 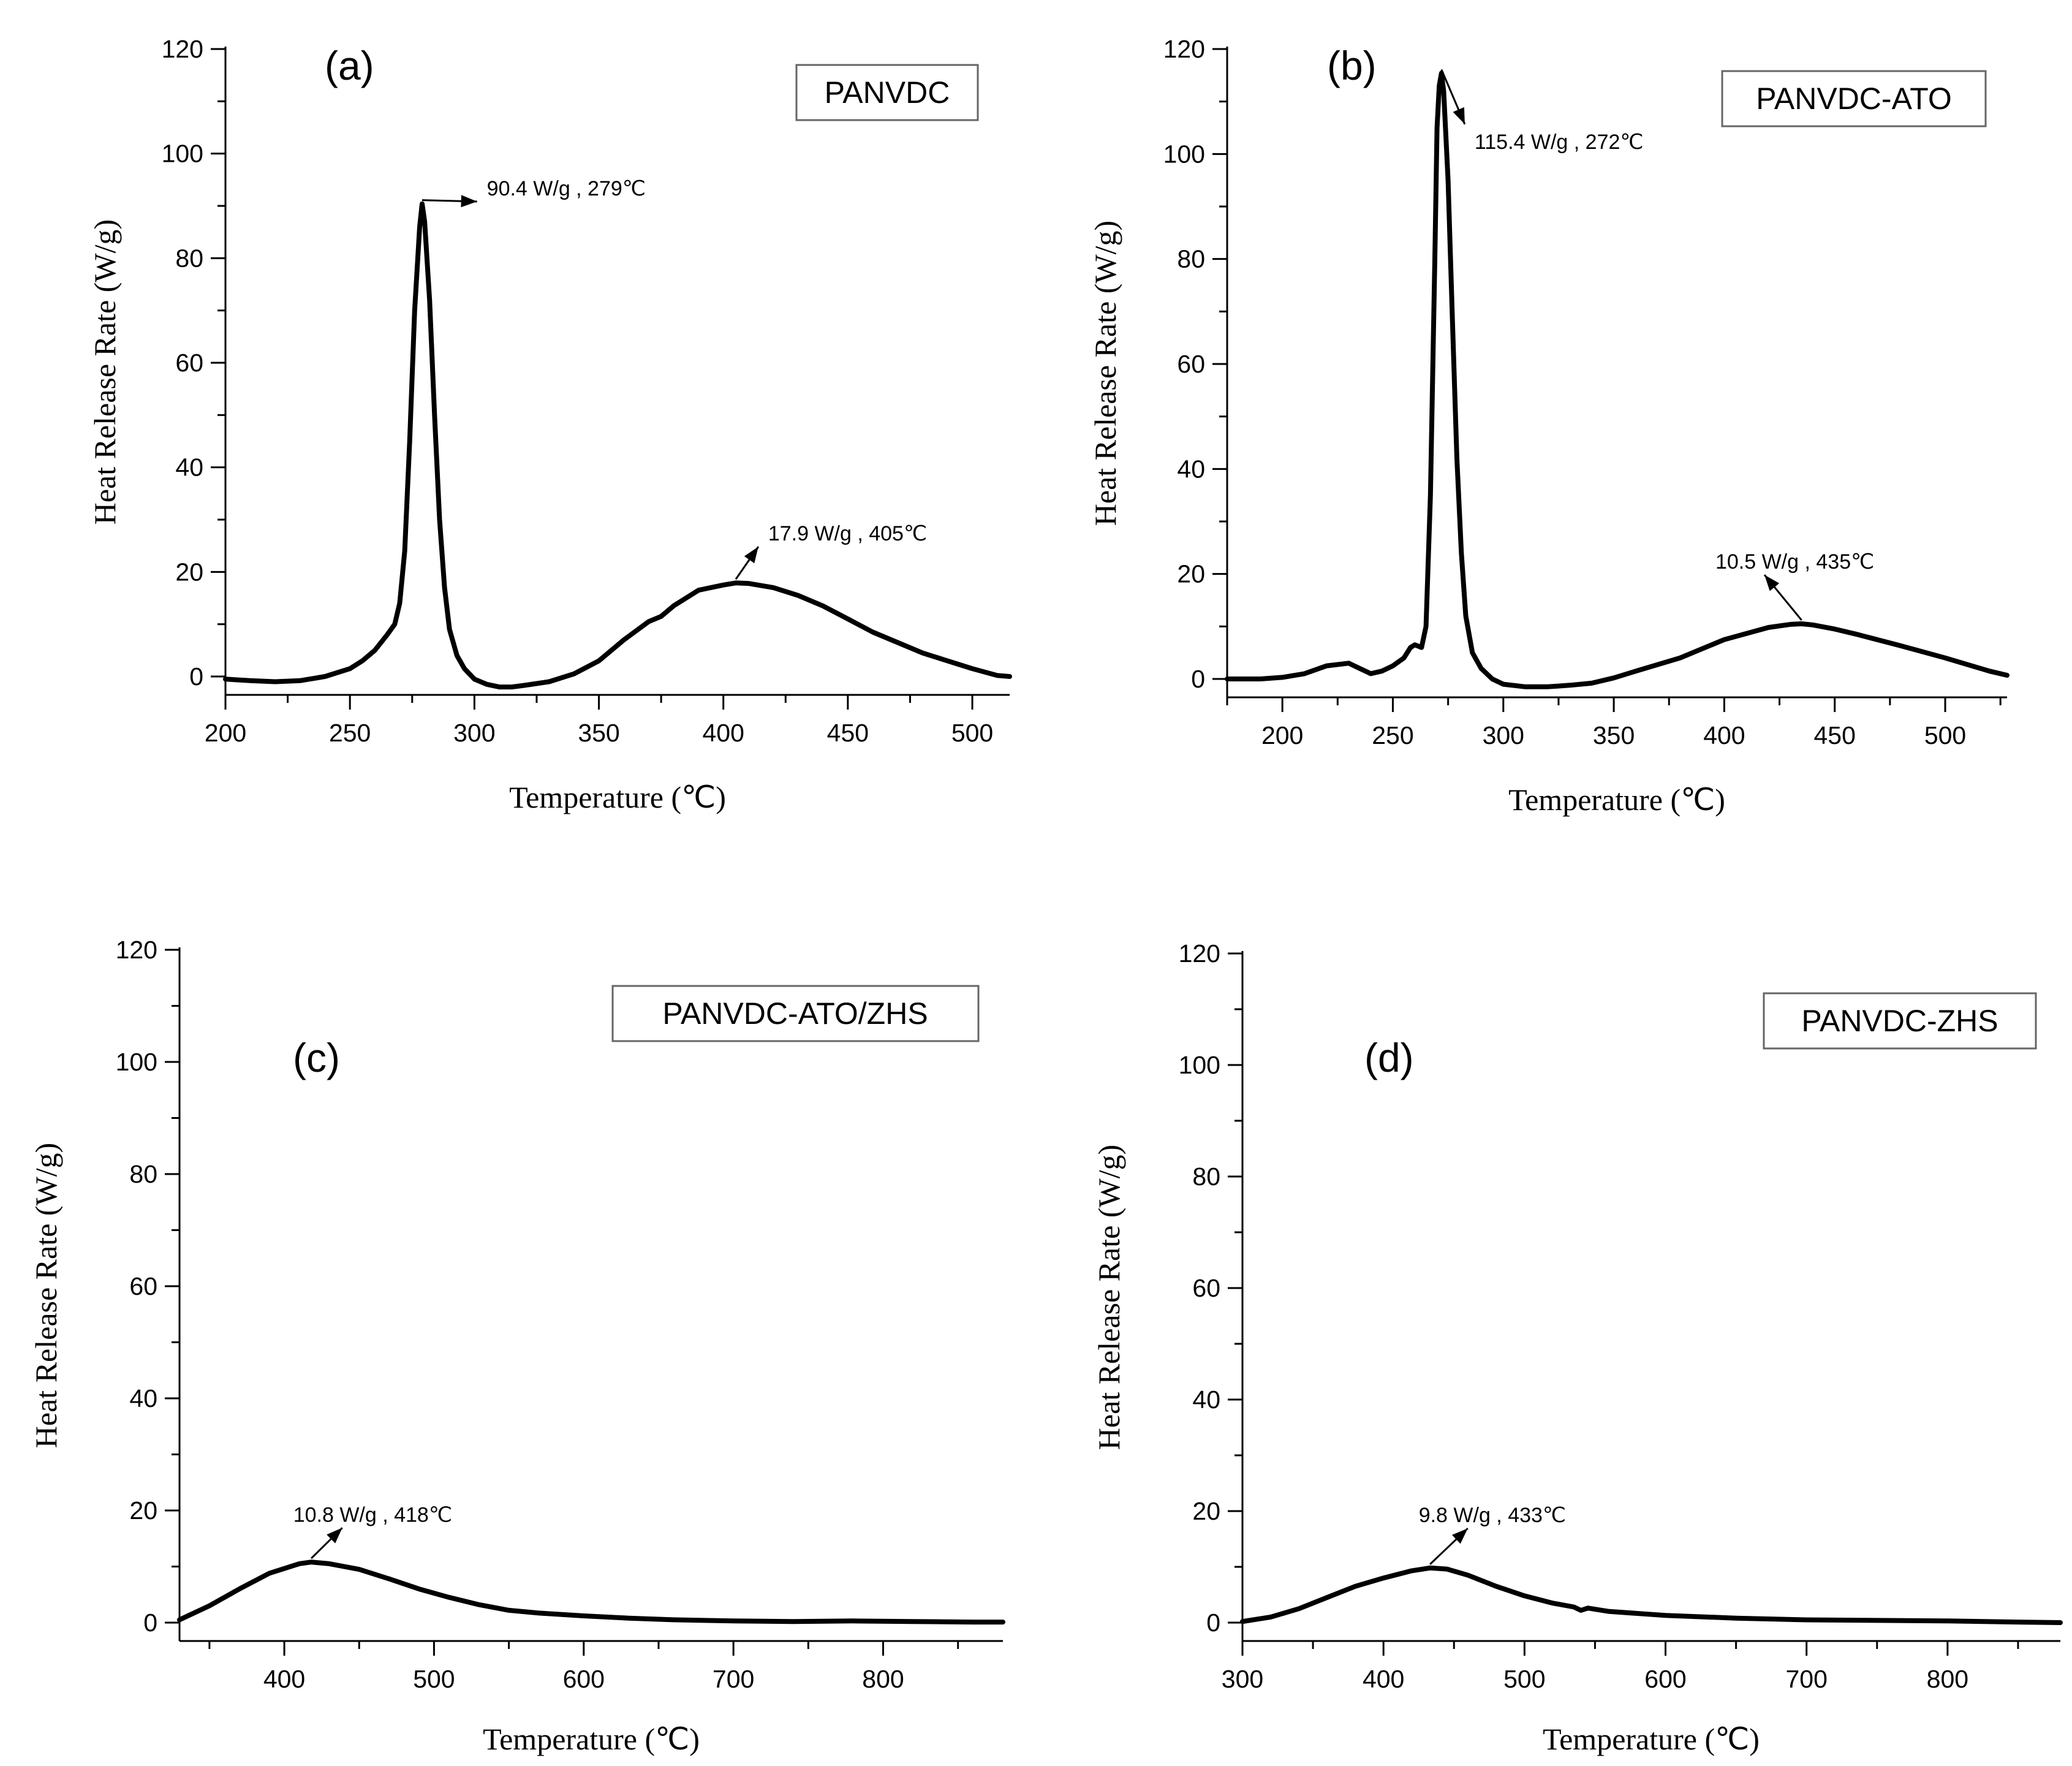 I want to click on legend-text-b: PANVDC-ATO, so click(x=1853, y=98).